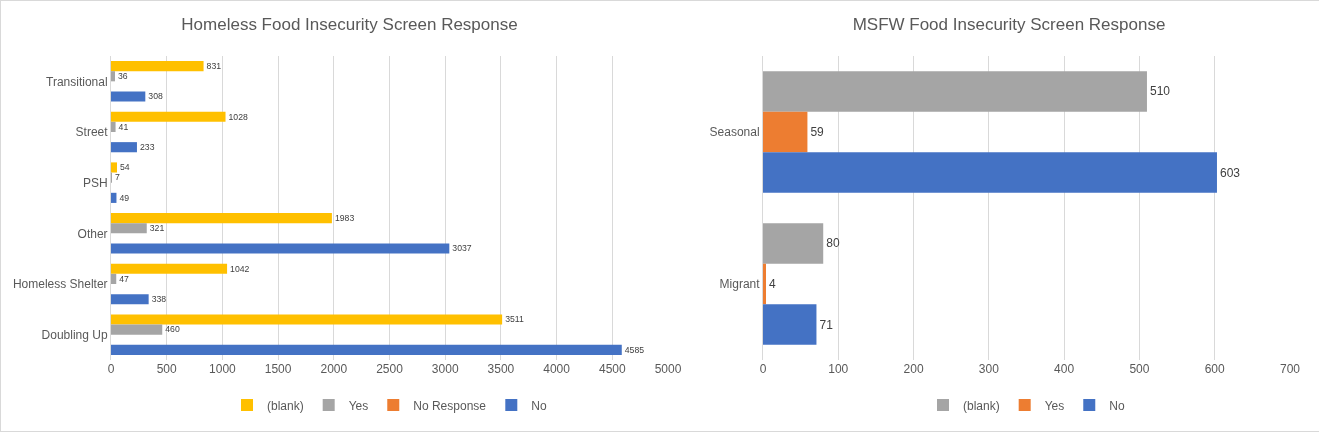 This screenshot has width=1319, height=432. What do you see at coordinates (1230, 172) in the screenshot?
I see `data-label: 603` at bounding box center [1230, 172].